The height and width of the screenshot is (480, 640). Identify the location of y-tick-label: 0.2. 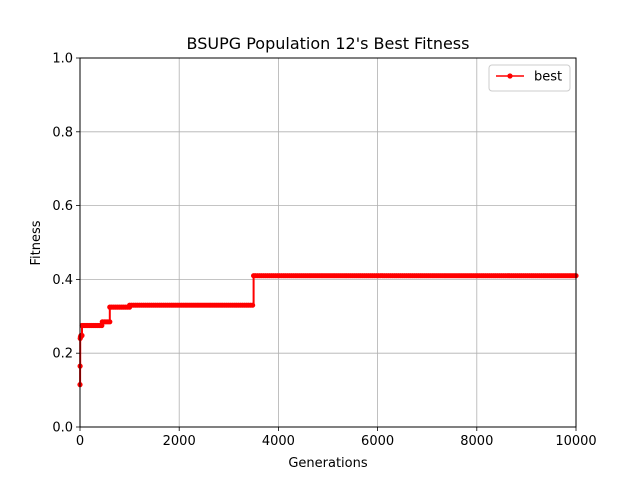
(62, 354).